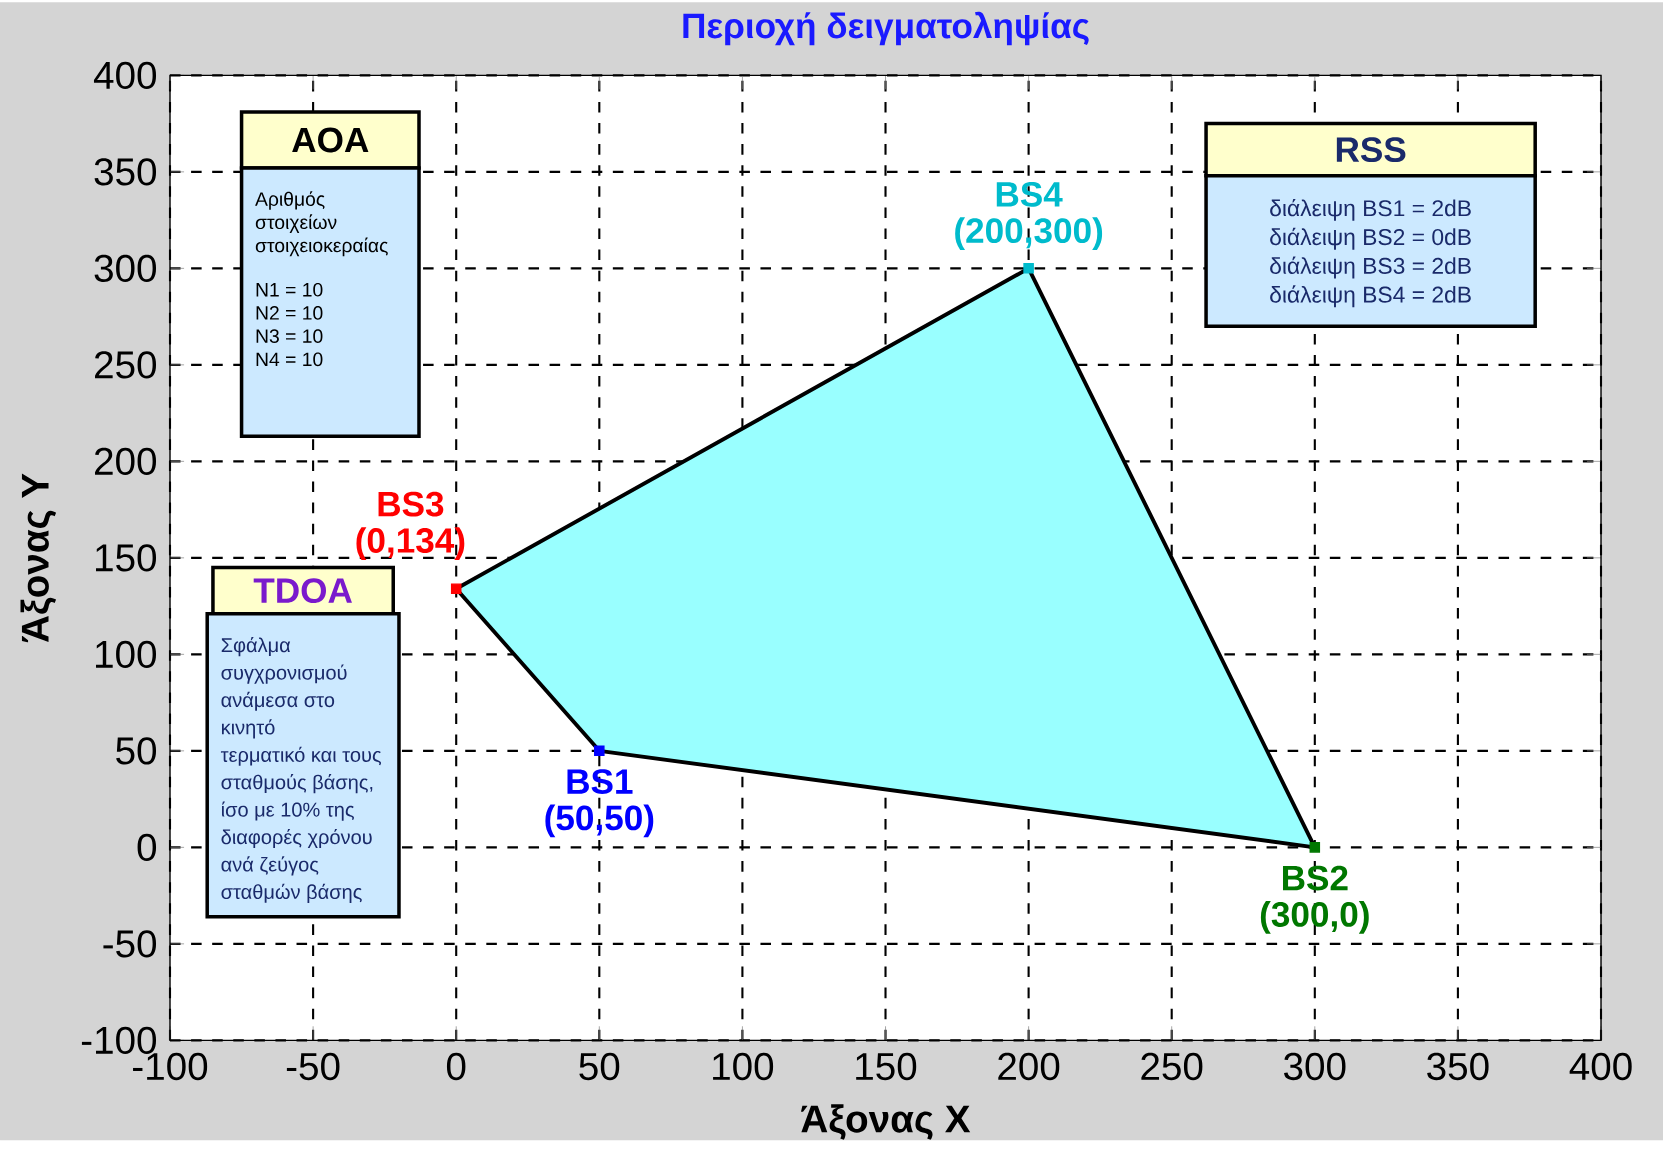 The image size is (1663, 1152). What do you see at coordinates (1370, 238) in the screenshot?
I see `annotation: διάλειψη BS2 = 0dB` at bounding box center [1370, 238].